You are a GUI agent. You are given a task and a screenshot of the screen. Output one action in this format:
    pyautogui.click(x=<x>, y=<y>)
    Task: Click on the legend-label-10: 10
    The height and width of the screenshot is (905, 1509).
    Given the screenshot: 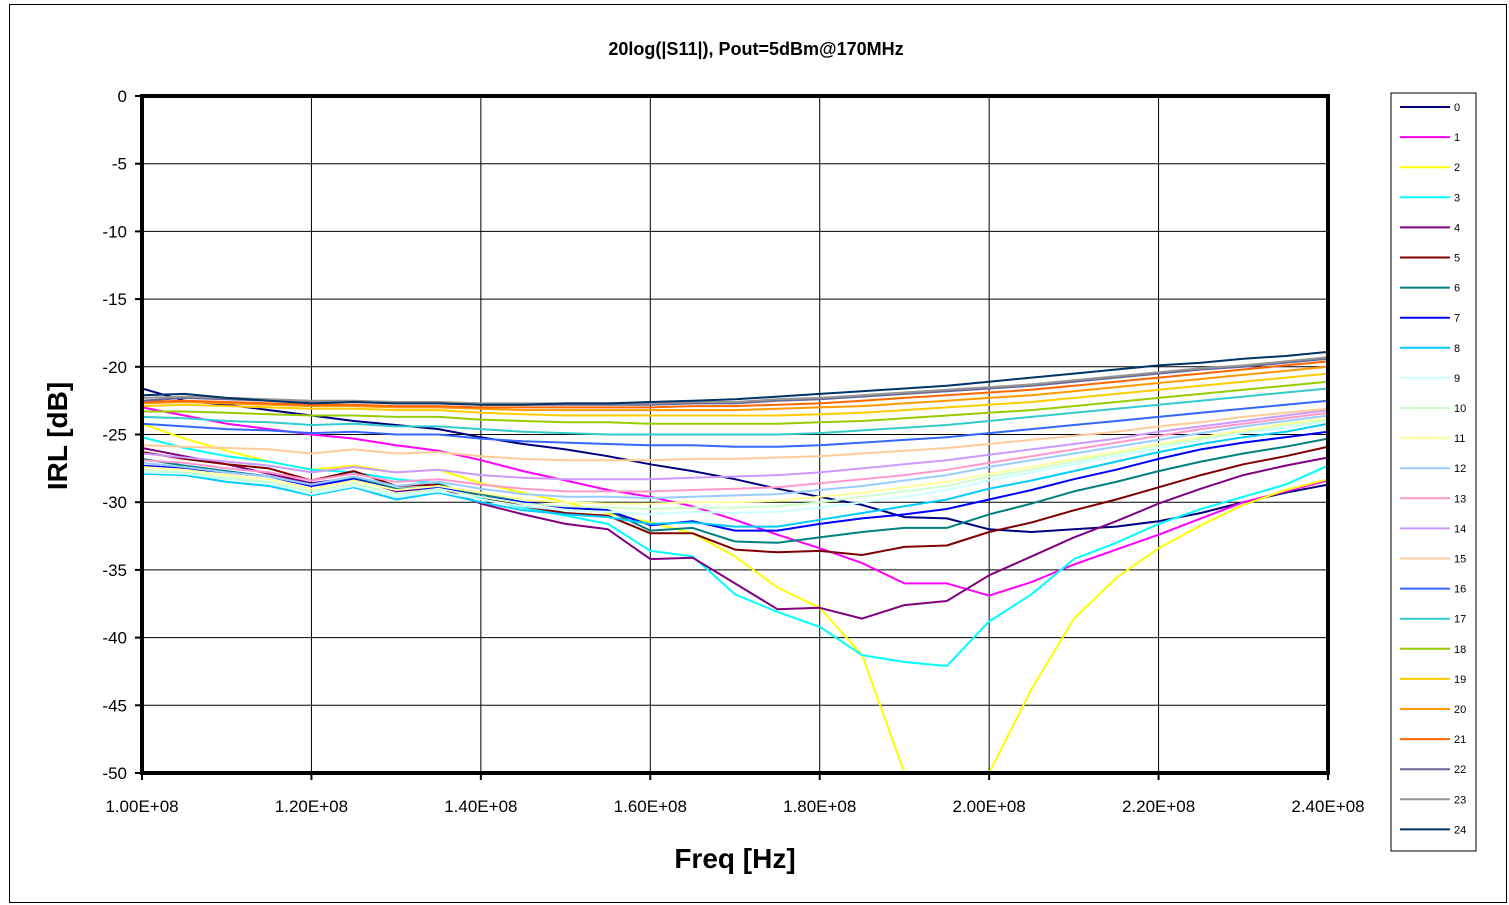 What is the action you would take?
    pyautogui.click(x=1460, y=409)
    